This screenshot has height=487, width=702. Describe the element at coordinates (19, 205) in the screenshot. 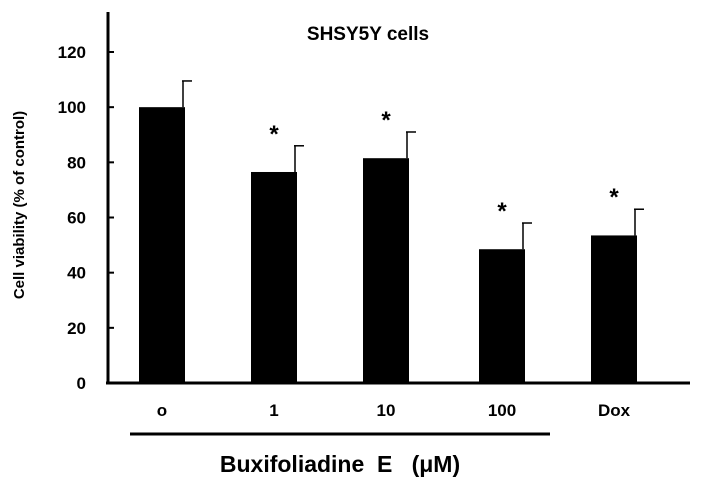

I see `y-axis-label: Cell viability (% of control)` at that location.